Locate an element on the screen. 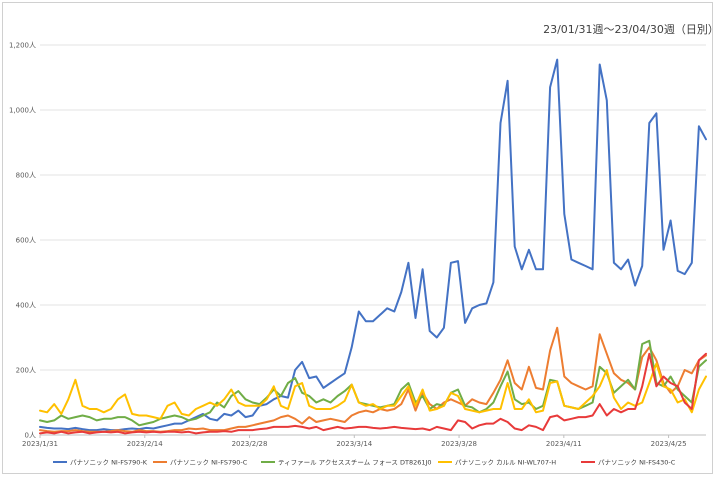 This screenshot has width=715, height=477. y-tick-label: 1,200人 is located at coordinates (22, 46).